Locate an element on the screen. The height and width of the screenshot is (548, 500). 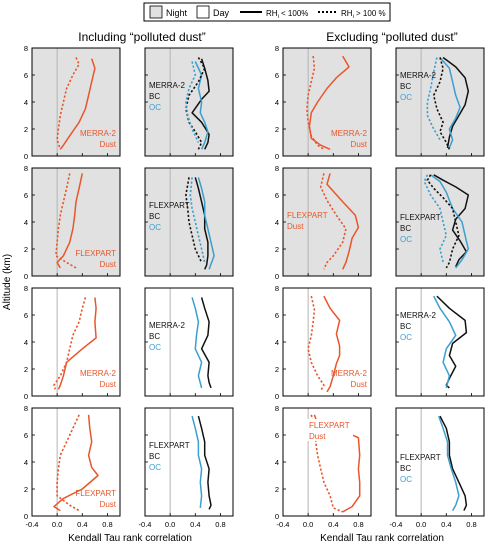
panel-r2-c2: 0 2 4 6 8 MERRA-2 Dust is located at coordinates (323, 342).